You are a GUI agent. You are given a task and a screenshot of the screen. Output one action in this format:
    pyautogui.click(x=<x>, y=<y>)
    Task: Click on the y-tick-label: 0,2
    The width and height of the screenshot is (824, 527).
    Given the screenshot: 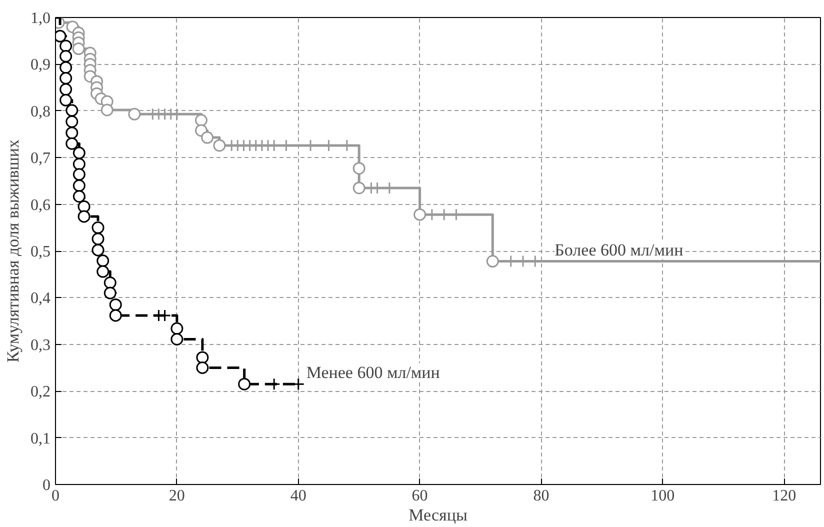 What is the action you would take?
    pyautogui.click(x=40, y=392)
    